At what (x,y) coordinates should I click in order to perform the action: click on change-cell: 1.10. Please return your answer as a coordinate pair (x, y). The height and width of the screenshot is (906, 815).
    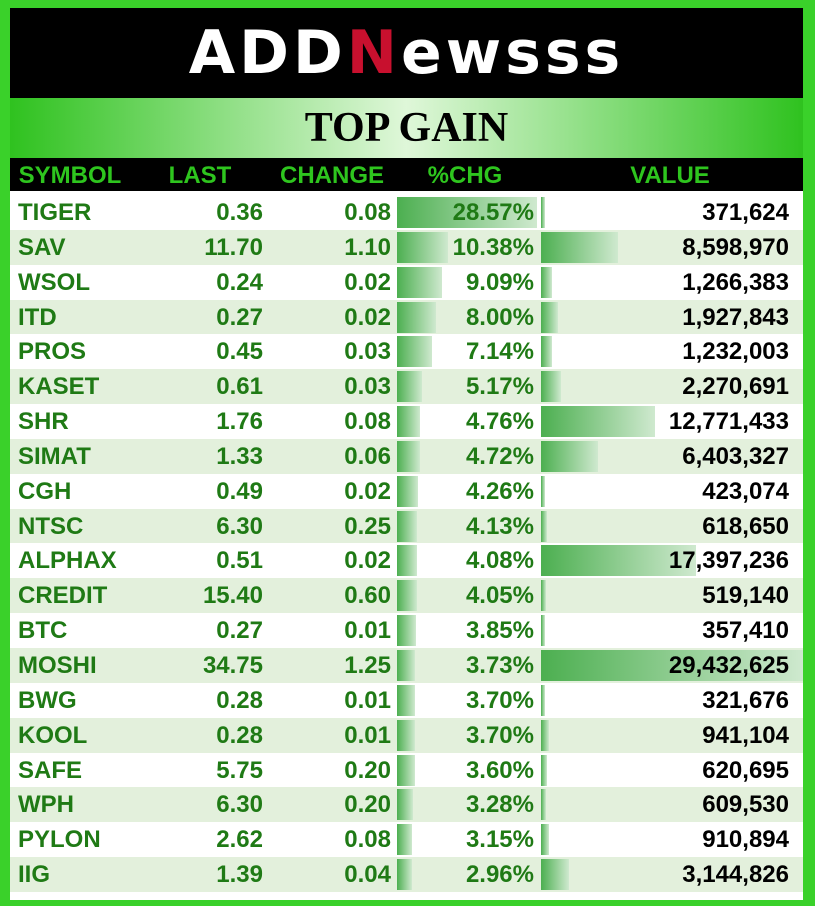
    Looking at the image, I should click on (367, 247).